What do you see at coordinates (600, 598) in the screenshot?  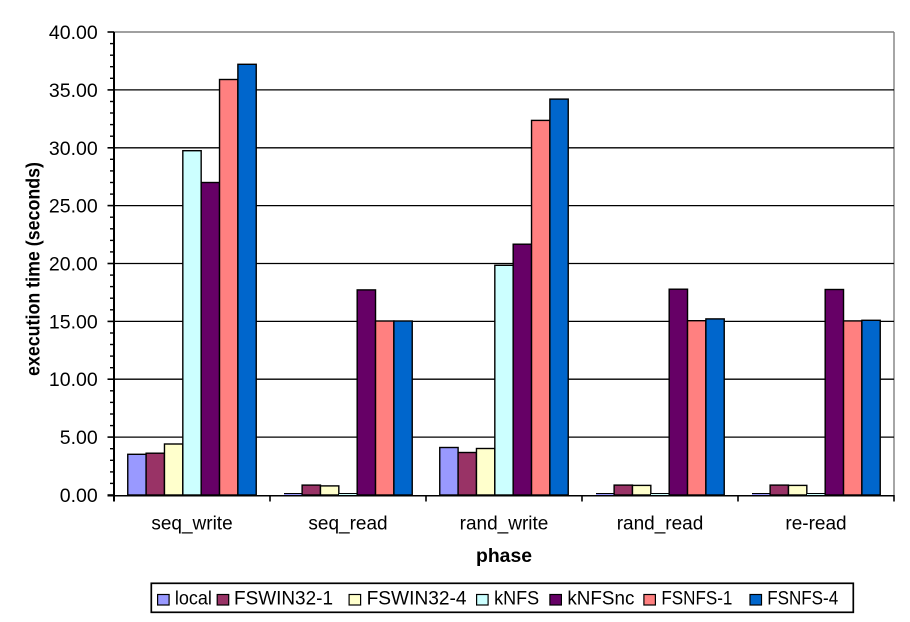 I see `svg-text: kNFSnc` at bounding box center [600, 598].